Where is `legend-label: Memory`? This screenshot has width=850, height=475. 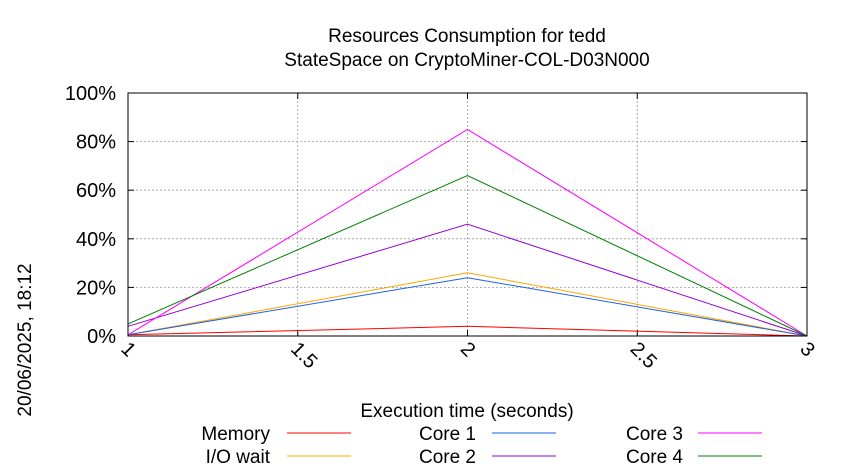
legend-label: Memory is located at coordinates (235, 434).